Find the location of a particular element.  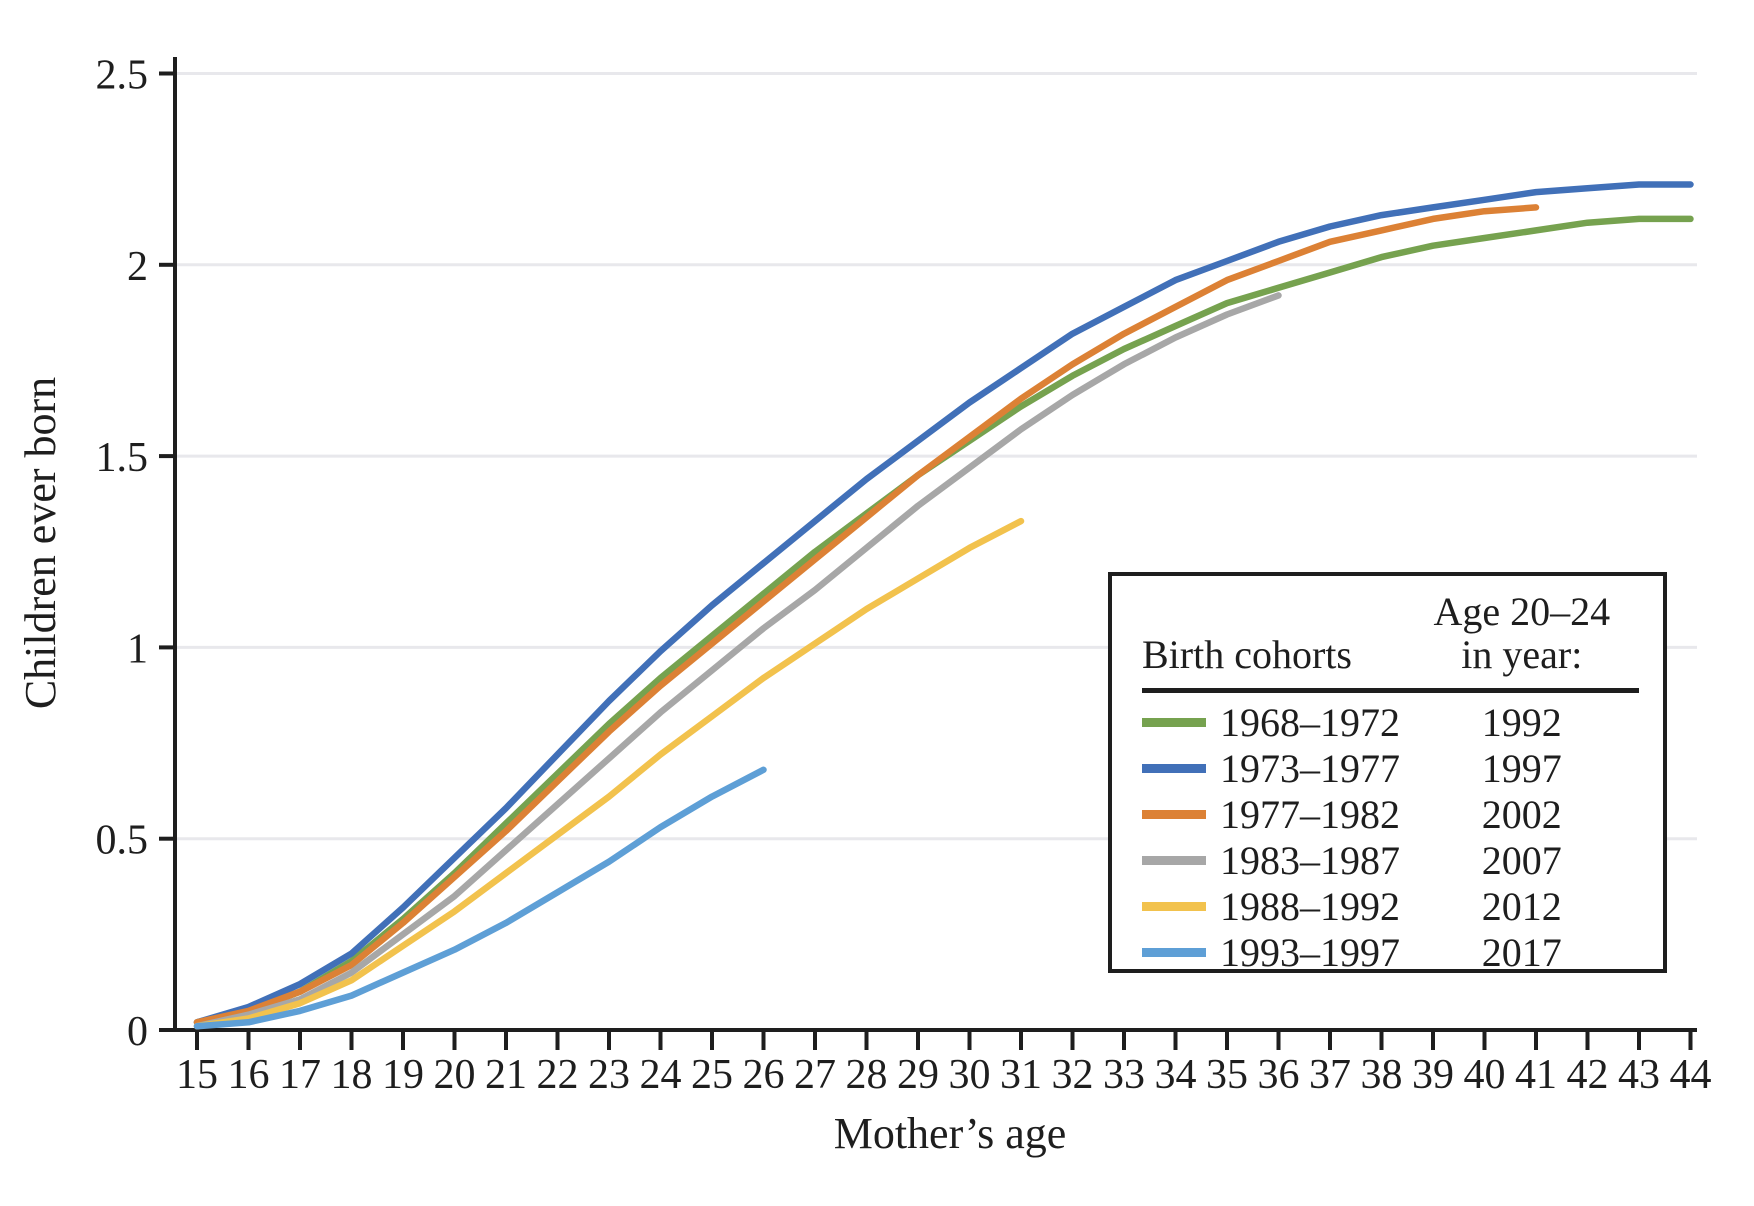

legend-cohort-cell: 1968–1972 is located at coordinates (1273, 722).